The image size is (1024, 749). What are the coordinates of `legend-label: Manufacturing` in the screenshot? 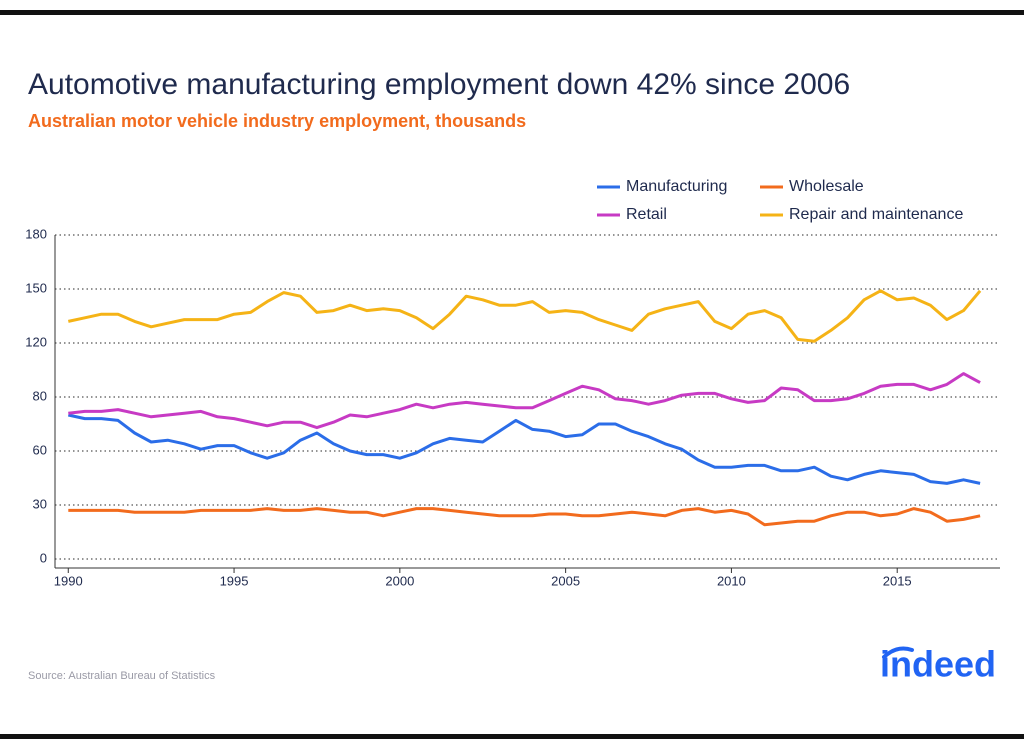 It's located at (676, 186).